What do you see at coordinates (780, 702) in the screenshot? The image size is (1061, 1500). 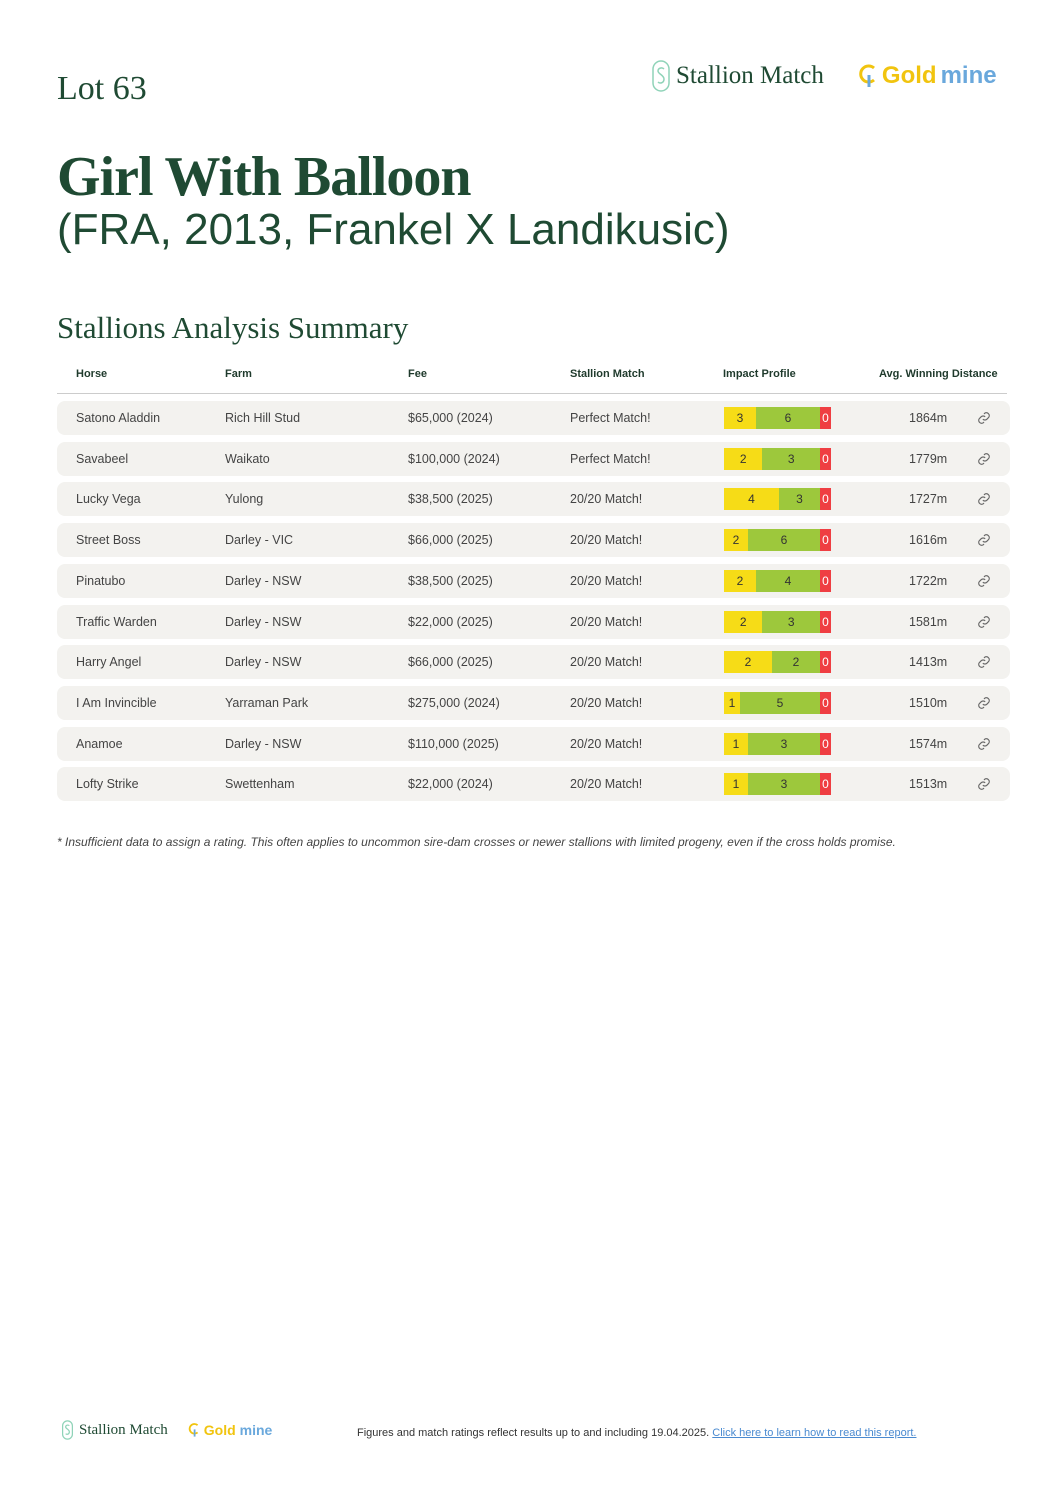 I see `impact-green-segment: 5` at bounding box center [780, 702].